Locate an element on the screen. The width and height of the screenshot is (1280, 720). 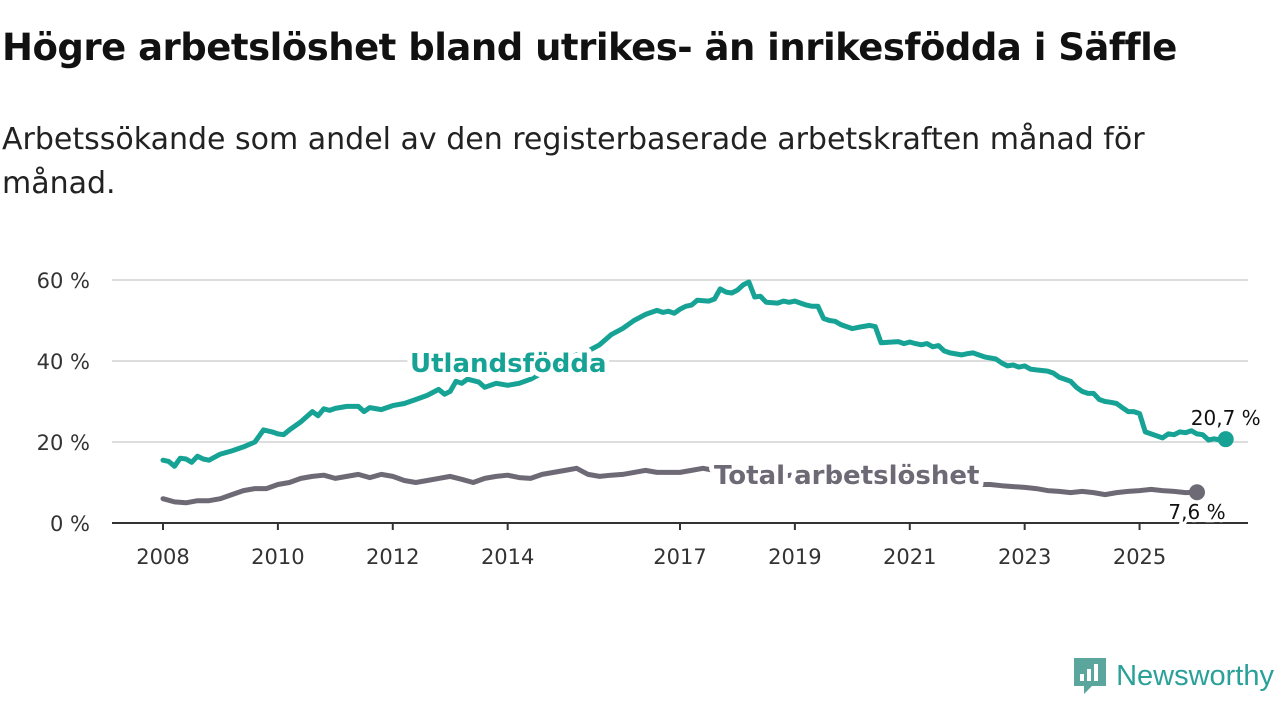
x-tick-label: 2019 is located at coordinates (794, 557).